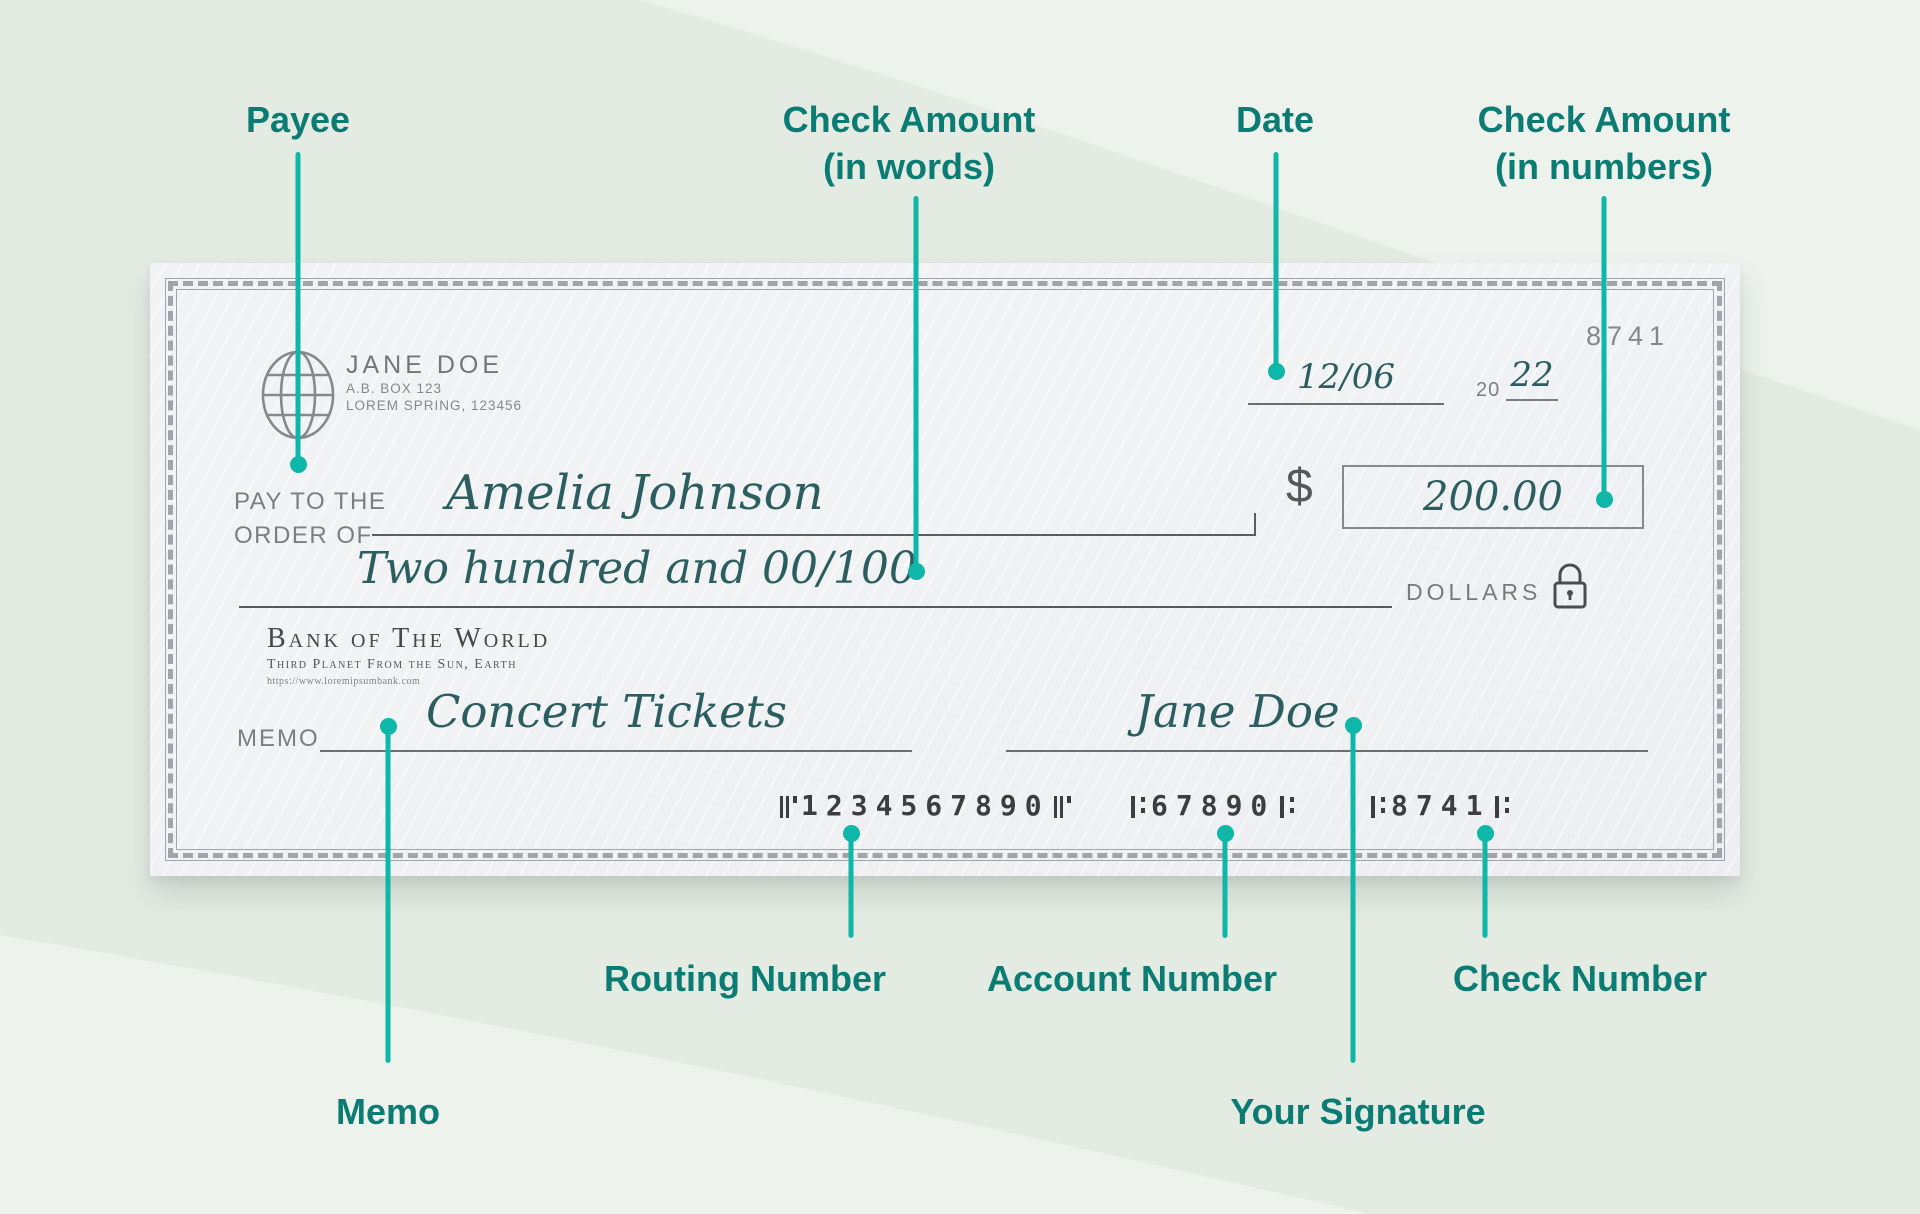 The height and width of the screenshot is (1214, 1920). I want to click on micr-check-number: 8741, so click(1440, 805).